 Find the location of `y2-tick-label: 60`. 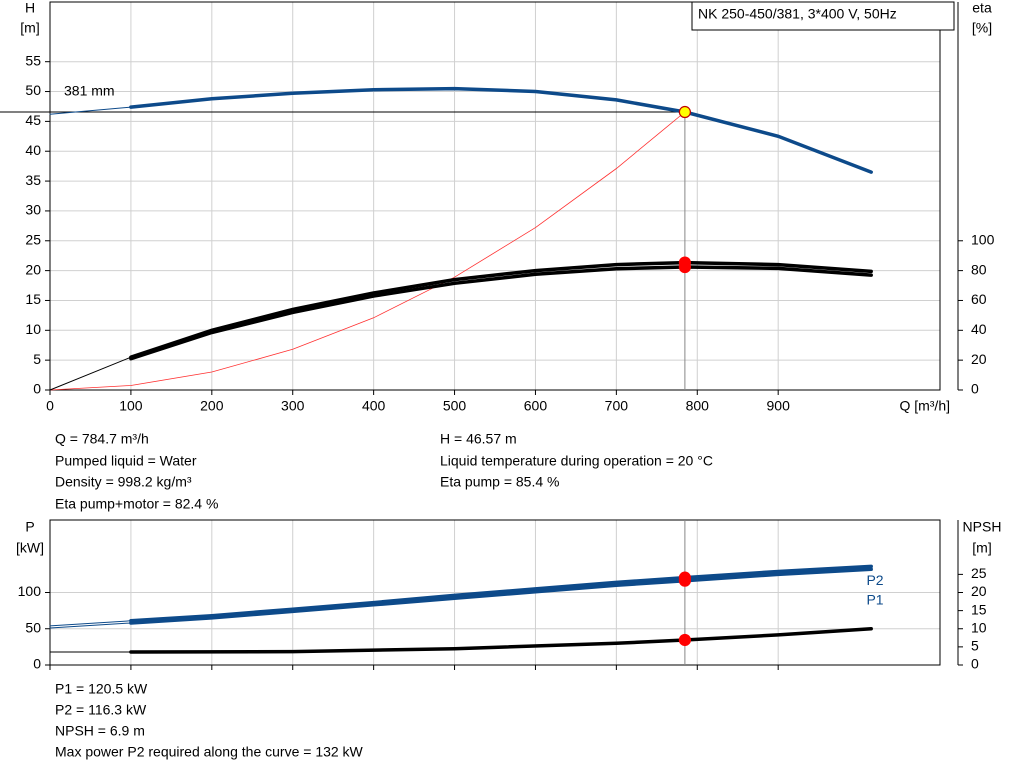

y2-tick-label: 60 is located at coordinates (979, 299).